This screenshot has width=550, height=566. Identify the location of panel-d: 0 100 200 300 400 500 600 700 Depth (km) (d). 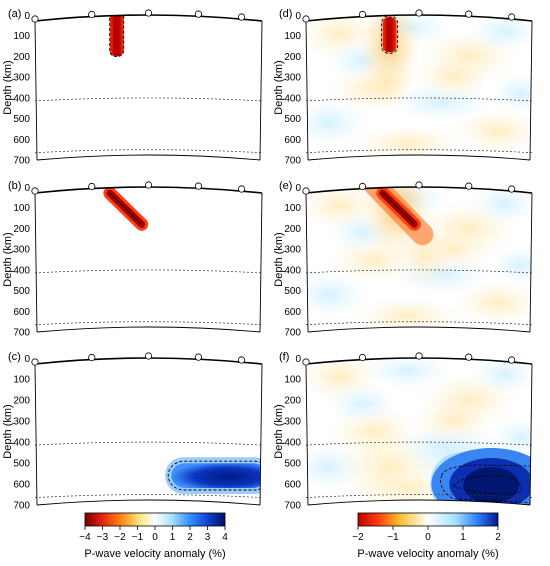
(403, 87).